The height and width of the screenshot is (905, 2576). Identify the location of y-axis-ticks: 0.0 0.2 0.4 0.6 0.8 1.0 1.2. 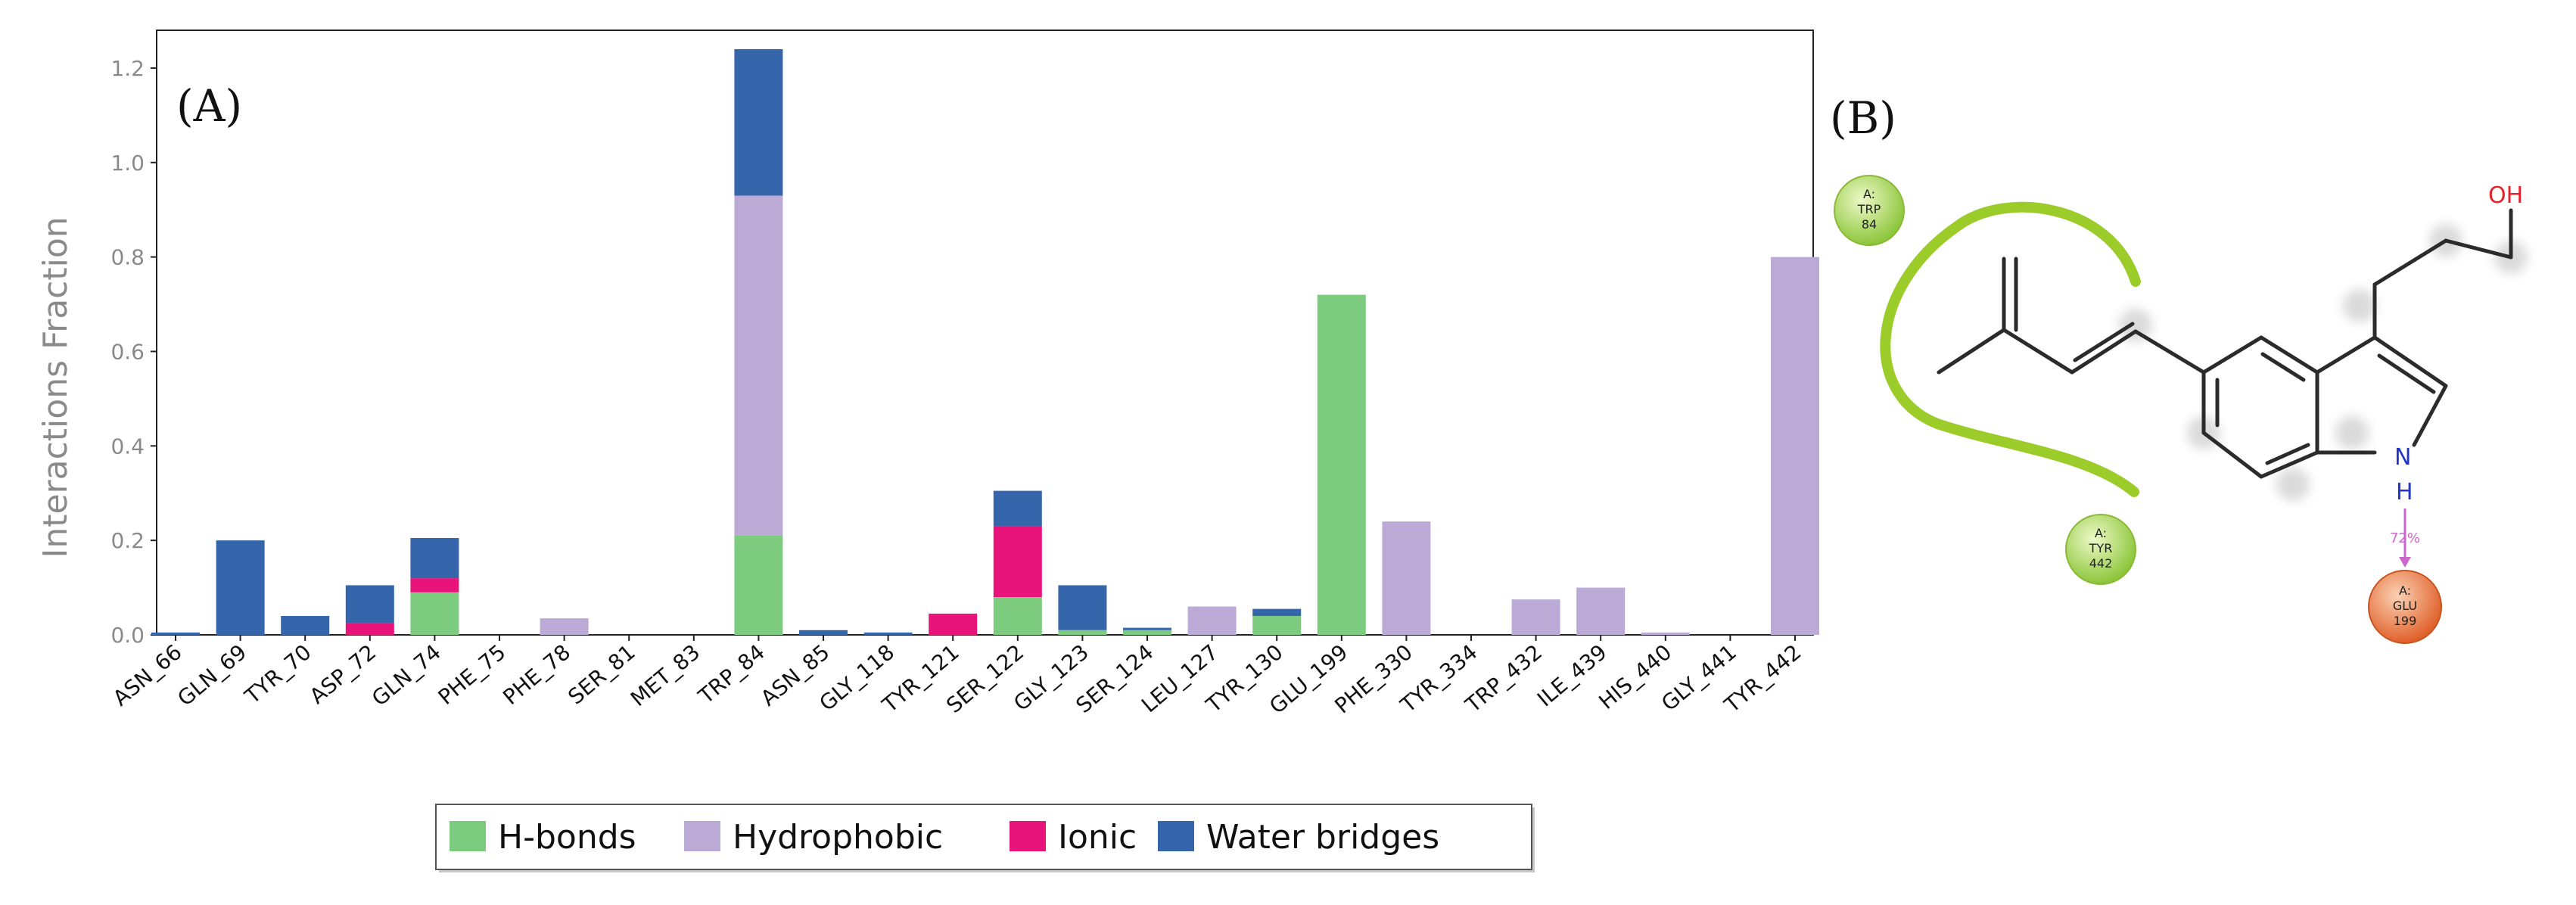
(133, 352).